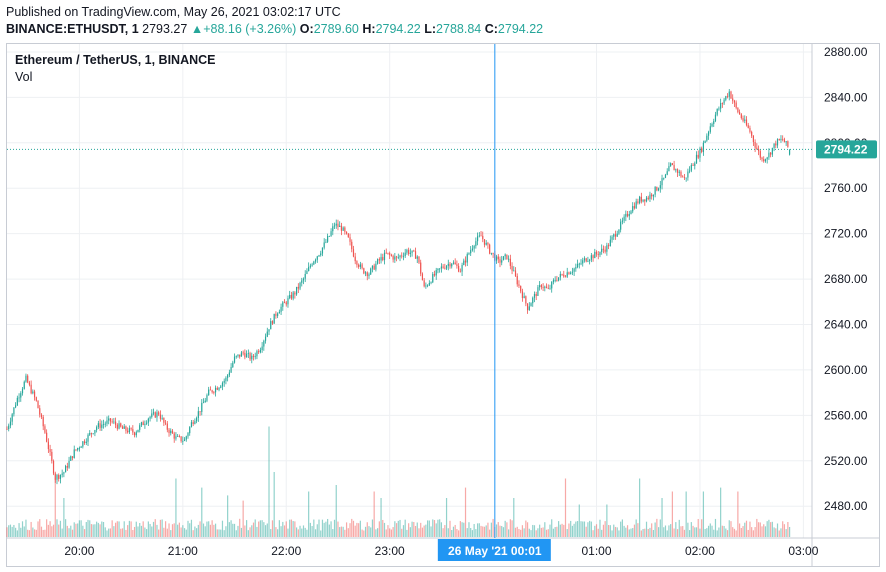  What do you see at coordinates (430, 29) in the screenshot?
I see `low-label: L:` at bounding box center [430, 29].